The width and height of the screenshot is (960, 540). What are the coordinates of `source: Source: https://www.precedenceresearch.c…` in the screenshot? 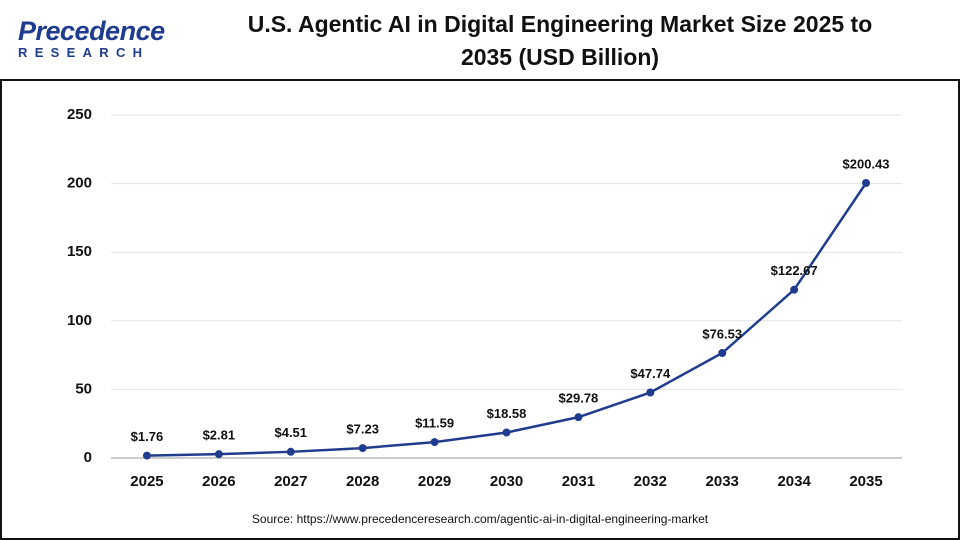 It's located at (480, 519).